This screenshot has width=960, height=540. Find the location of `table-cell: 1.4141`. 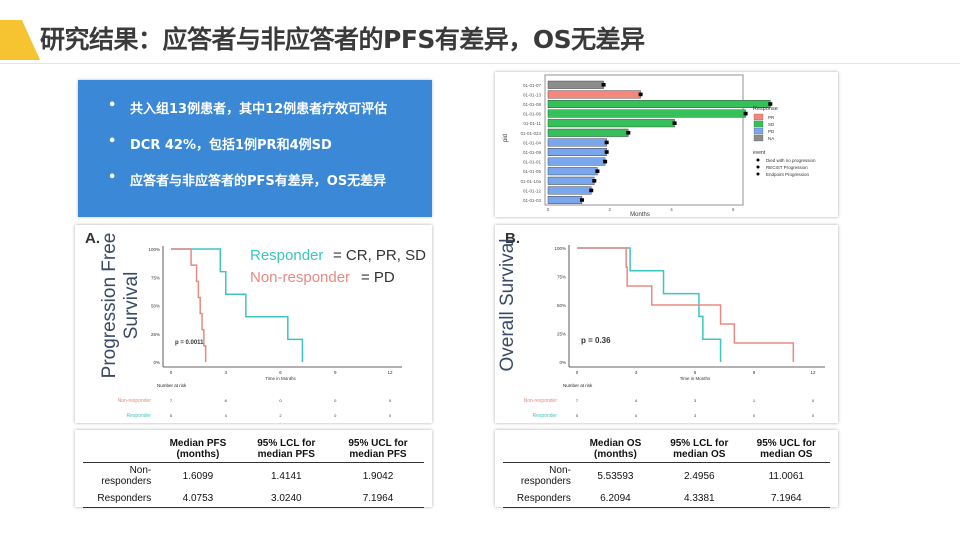

table-cell: 1.4141 is located at coordinates (286, 476).